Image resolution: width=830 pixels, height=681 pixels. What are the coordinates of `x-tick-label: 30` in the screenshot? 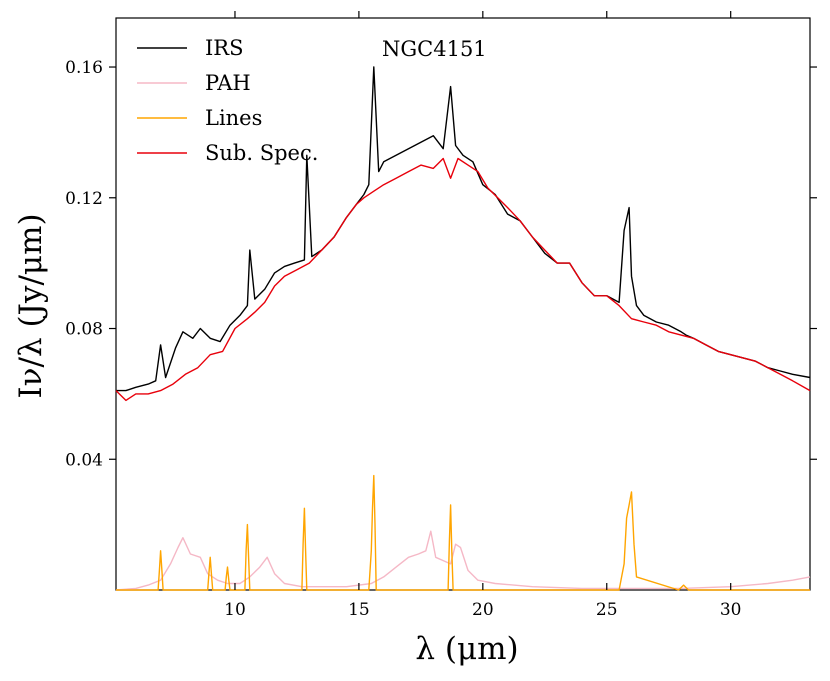 It's located at (731, 610).